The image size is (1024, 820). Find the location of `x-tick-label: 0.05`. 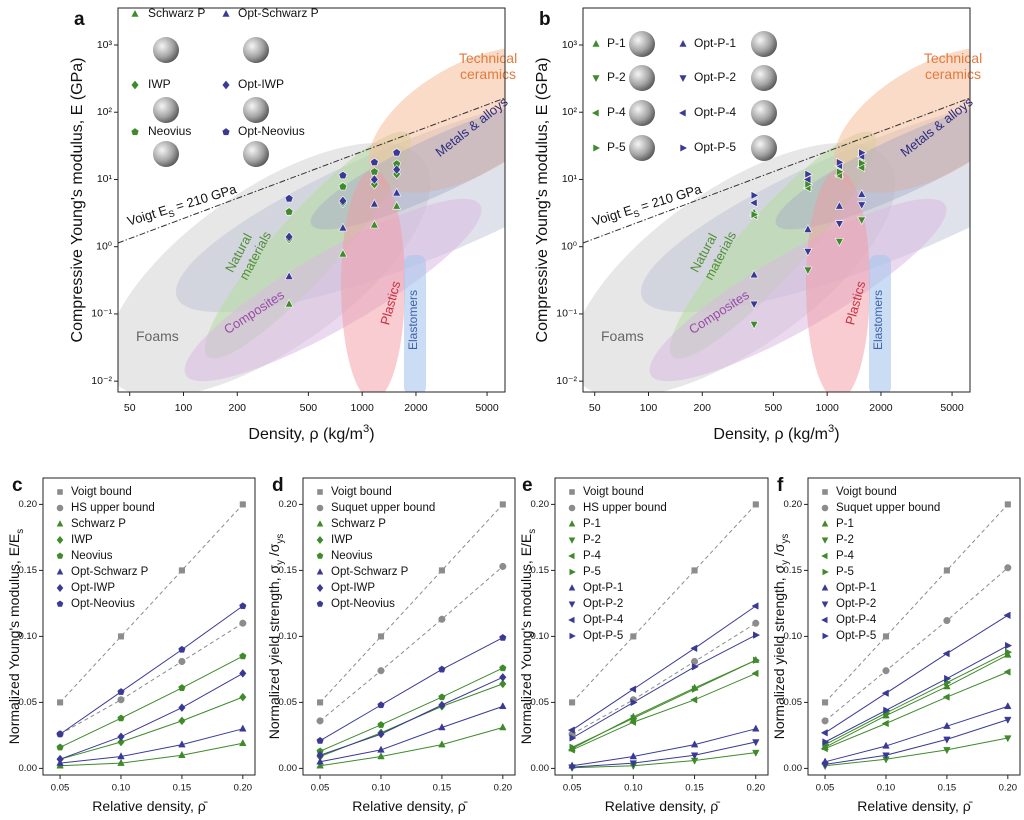

x-tick-label: 0.05 is located at coordinates (572, 788).